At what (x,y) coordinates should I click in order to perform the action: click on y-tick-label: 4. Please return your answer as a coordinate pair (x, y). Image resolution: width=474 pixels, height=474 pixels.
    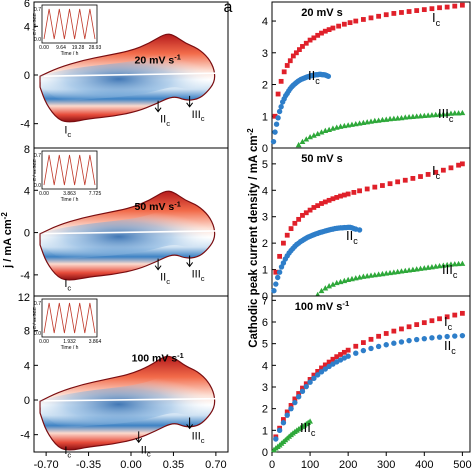
    Looking at the image, I should click on (265, 191).